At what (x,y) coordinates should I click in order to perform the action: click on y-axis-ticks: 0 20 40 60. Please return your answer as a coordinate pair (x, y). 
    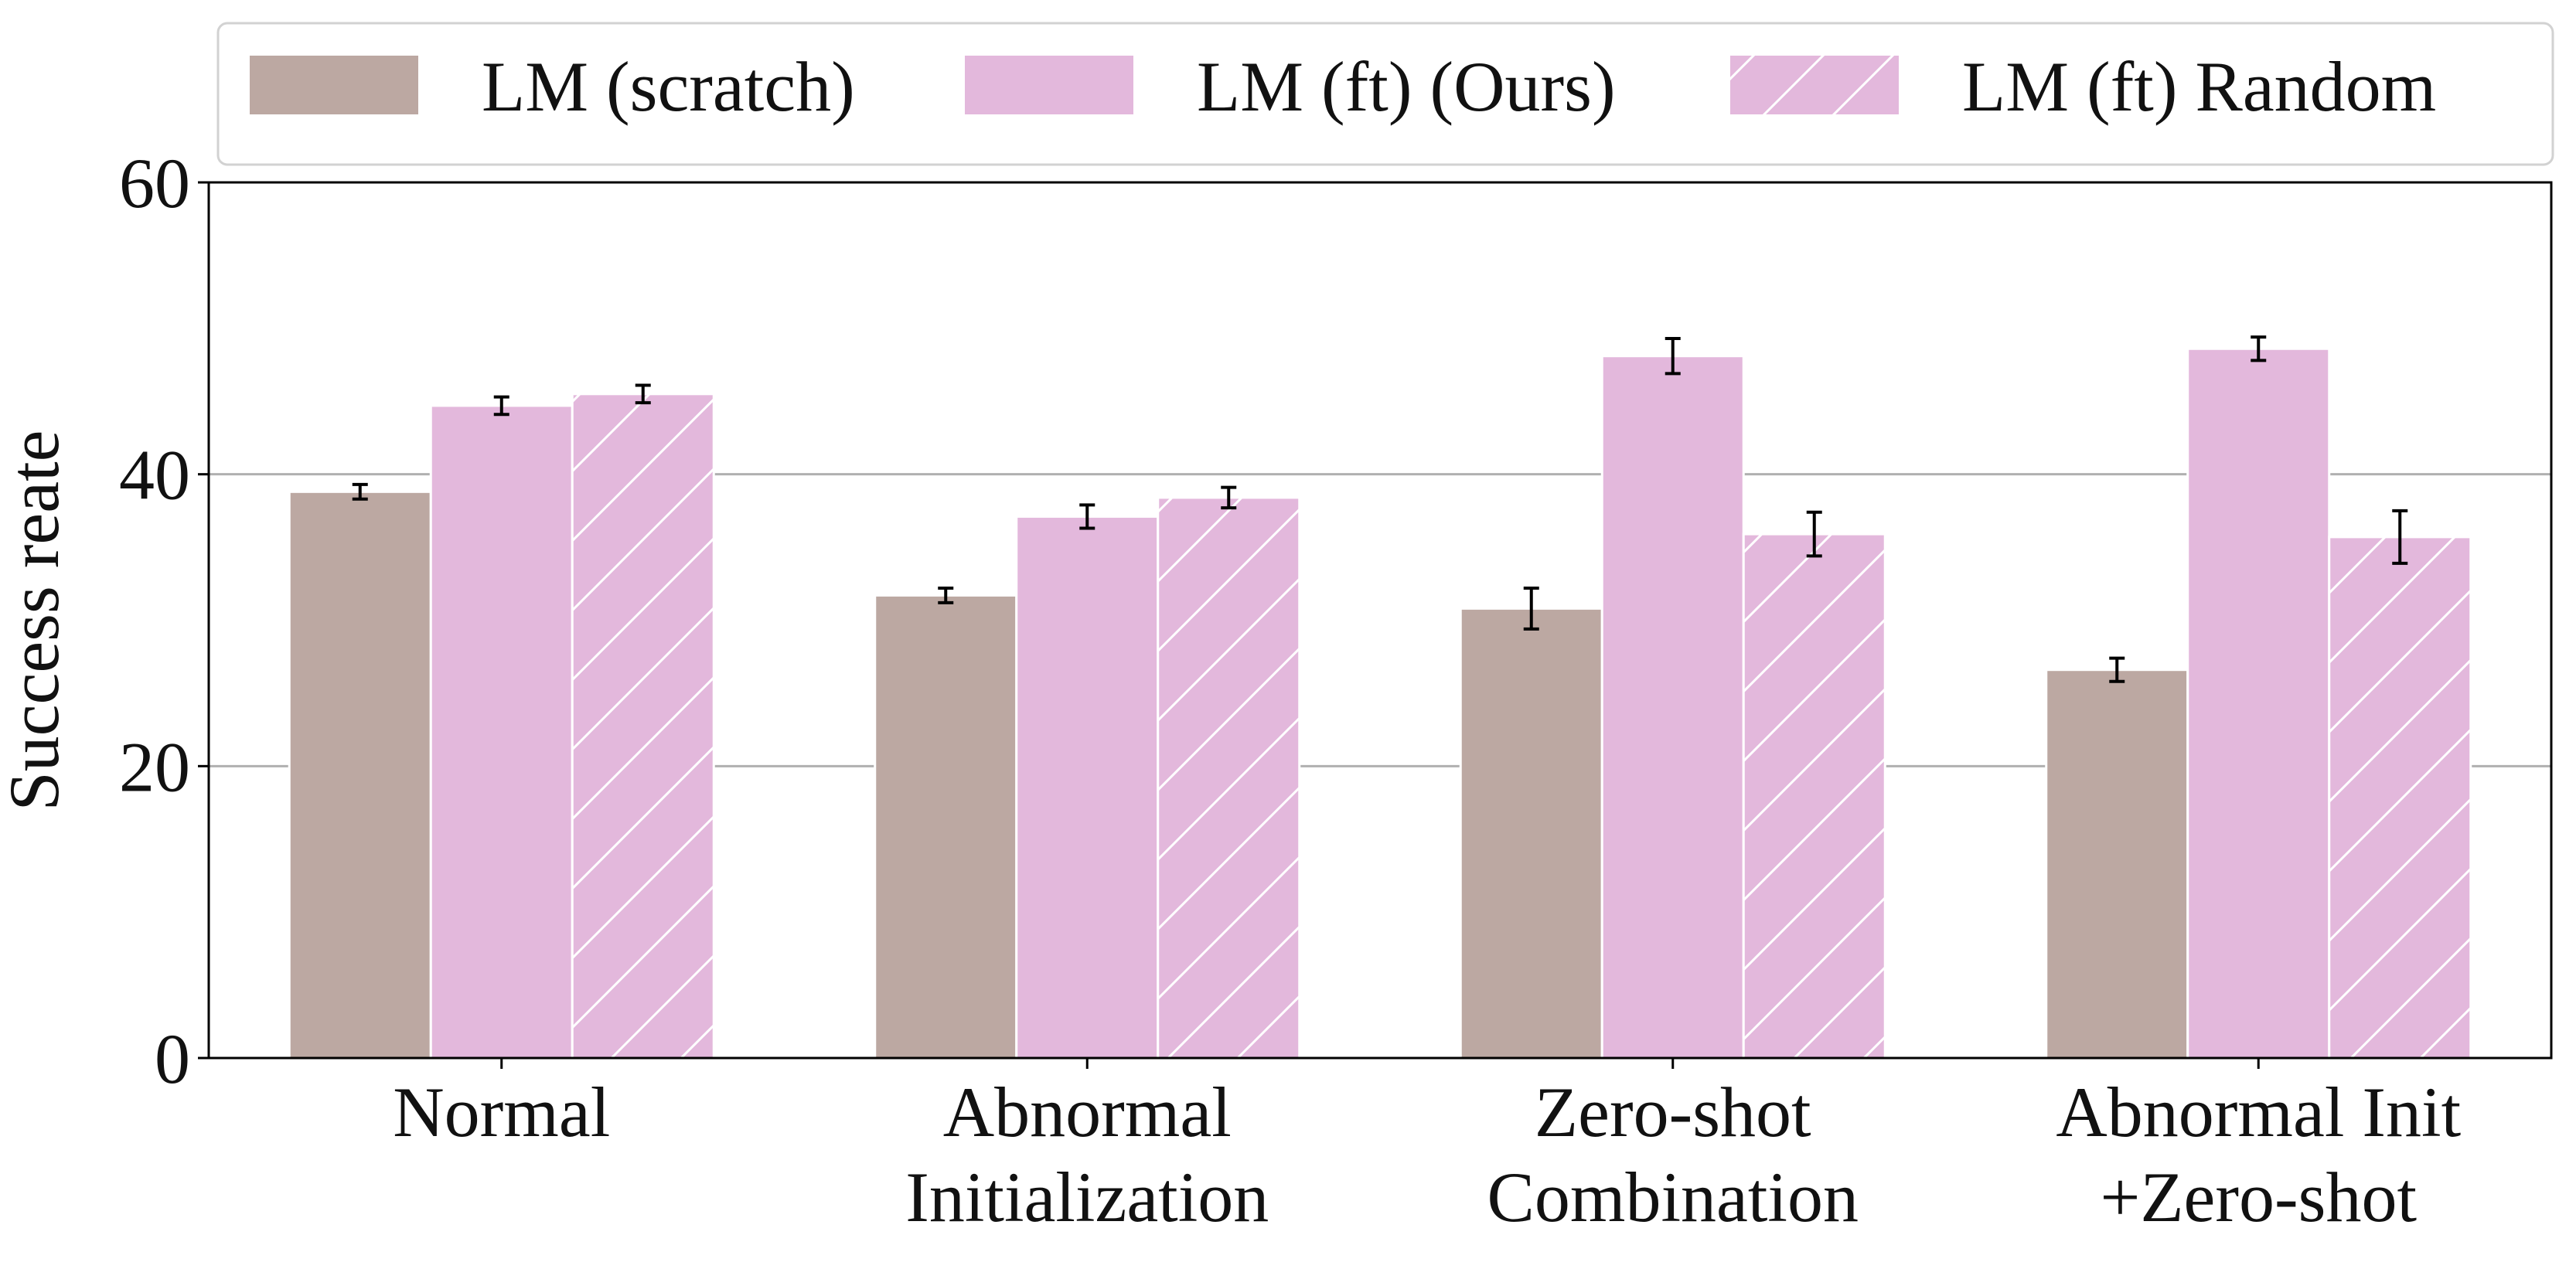
    Looking at the image, I should click on (164, 621).